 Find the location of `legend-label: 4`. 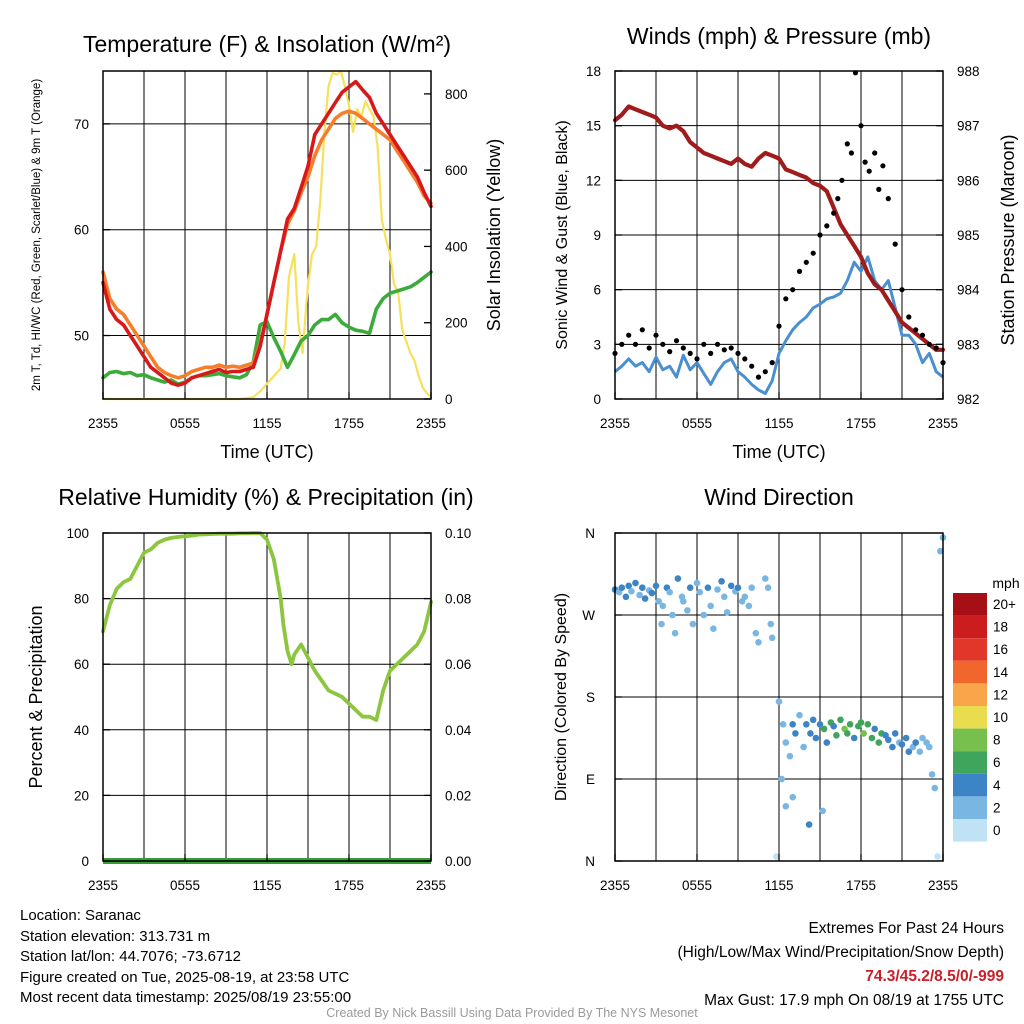

legend-label: 4 is located at coordinates (997, 785).